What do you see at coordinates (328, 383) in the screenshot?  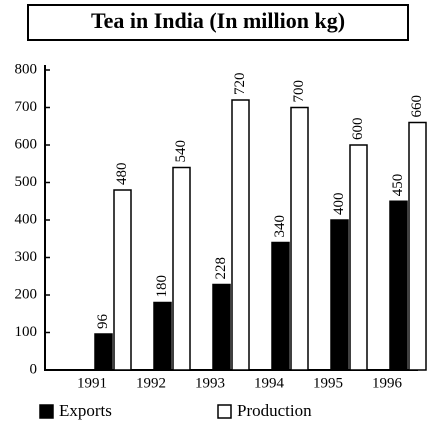 I see `x-tick-label: 1995` at bounding box center [328, 383].